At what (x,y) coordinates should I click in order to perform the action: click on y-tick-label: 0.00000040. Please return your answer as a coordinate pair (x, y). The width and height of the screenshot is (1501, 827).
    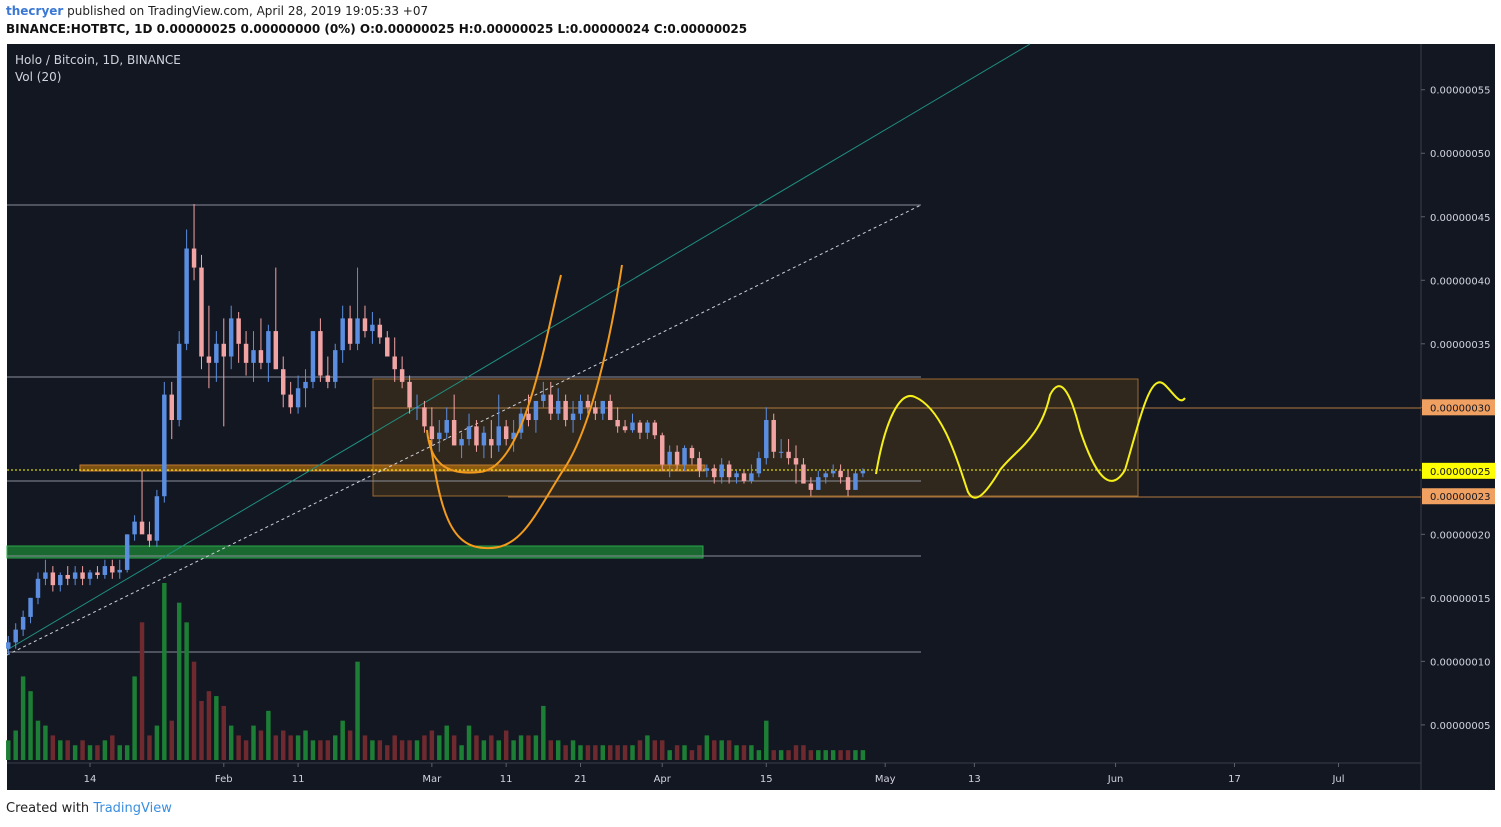
    Looking at the image, I should click on (1460, 281).